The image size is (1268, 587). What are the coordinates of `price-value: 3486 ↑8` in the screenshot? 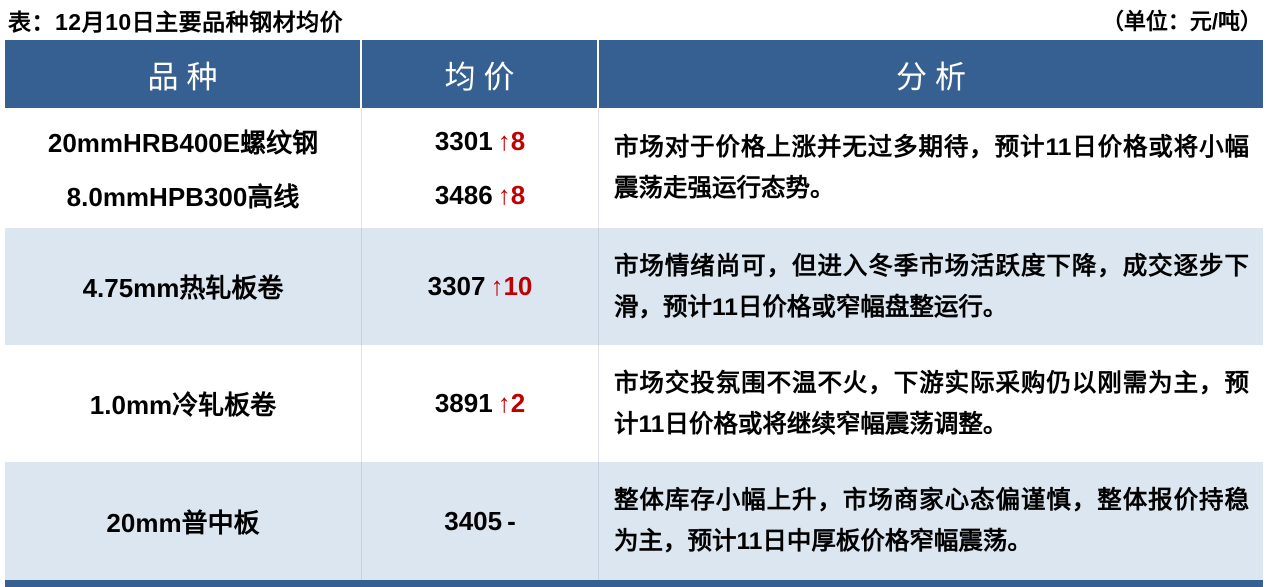 It's located at (480, 194).